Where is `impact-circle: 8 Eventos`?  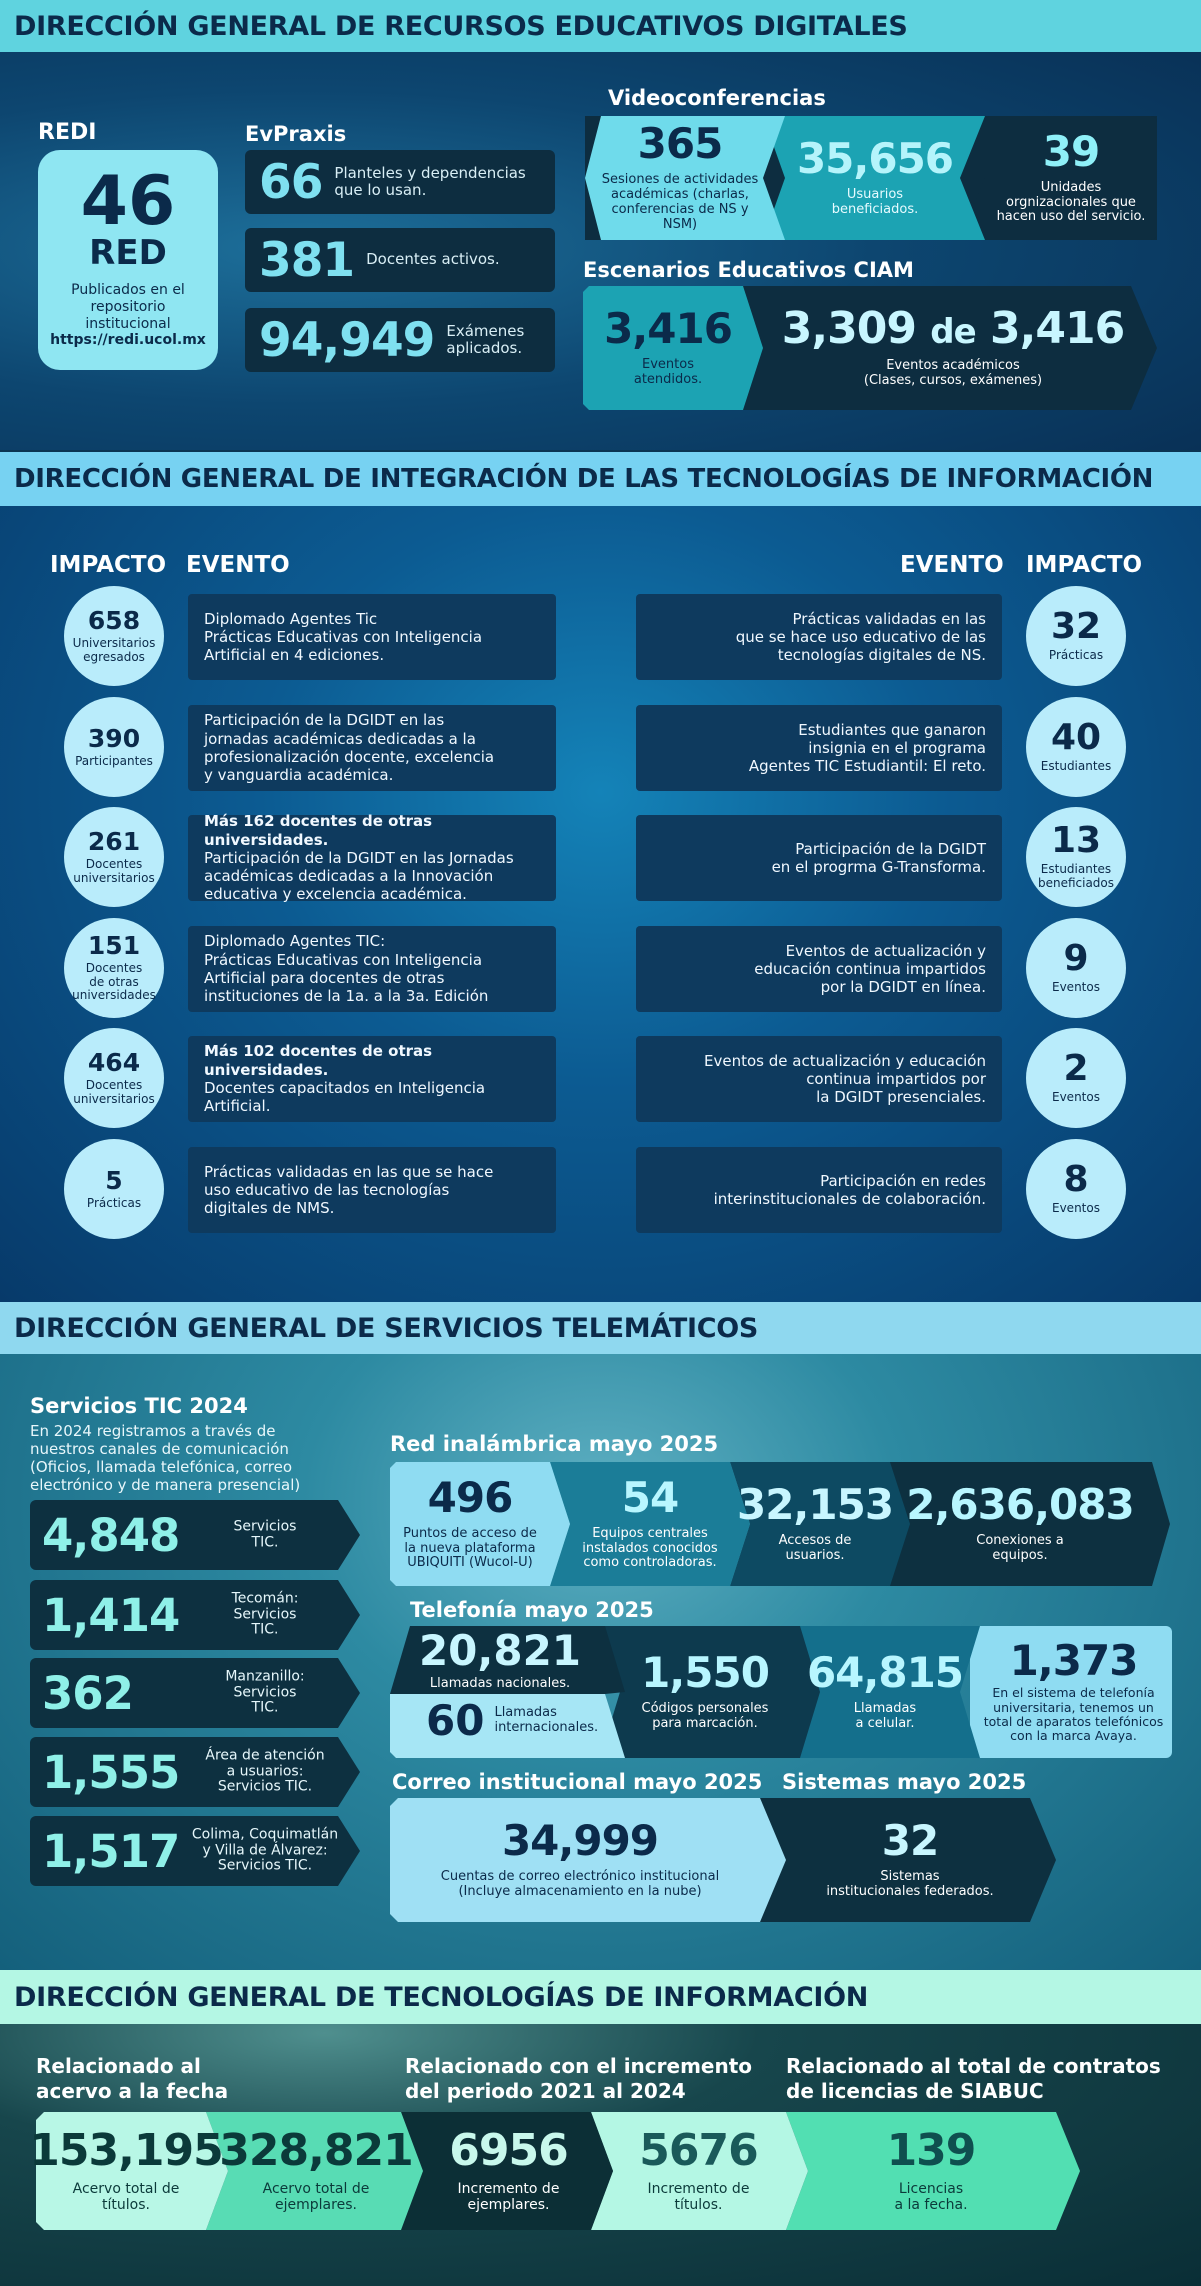
impact-circle: 8 Eventos is located at coordinates (1076, 1189).